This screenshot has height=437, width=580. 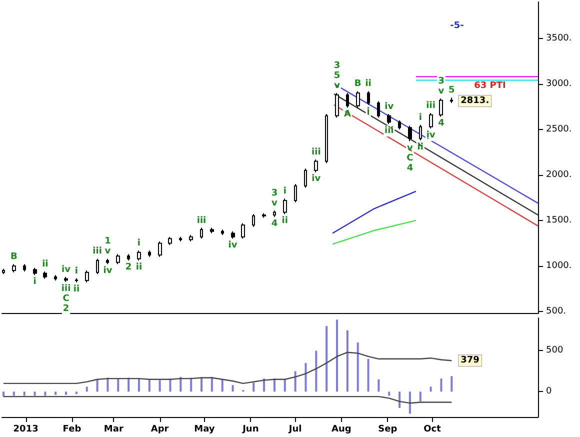 What do you see at coordinates (107, 241) in the screenshot?
I see `annotation: 1` at bounding box center [107, 241].